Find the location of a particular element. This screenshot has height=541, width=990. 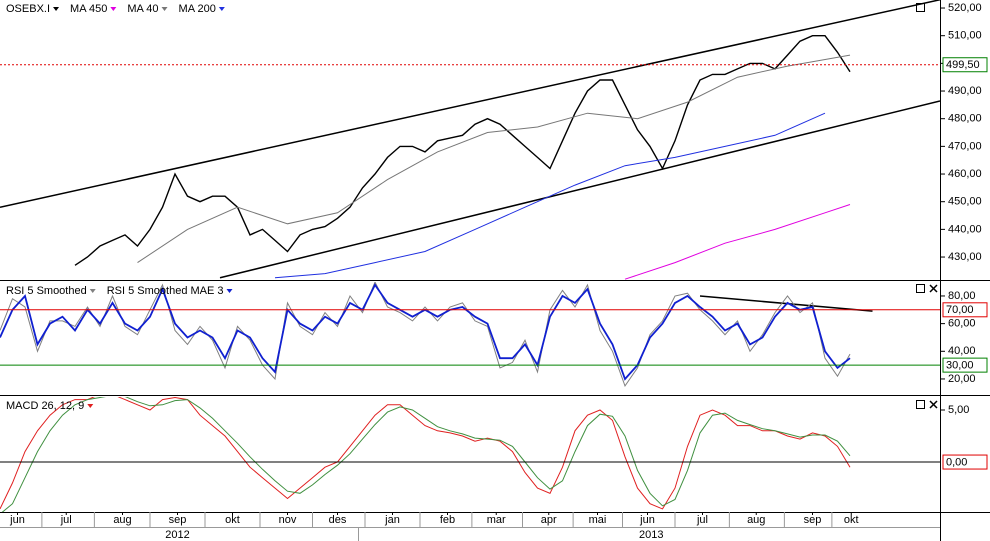

y-tick-label: 430,00 is located at coordinates (965, 257).